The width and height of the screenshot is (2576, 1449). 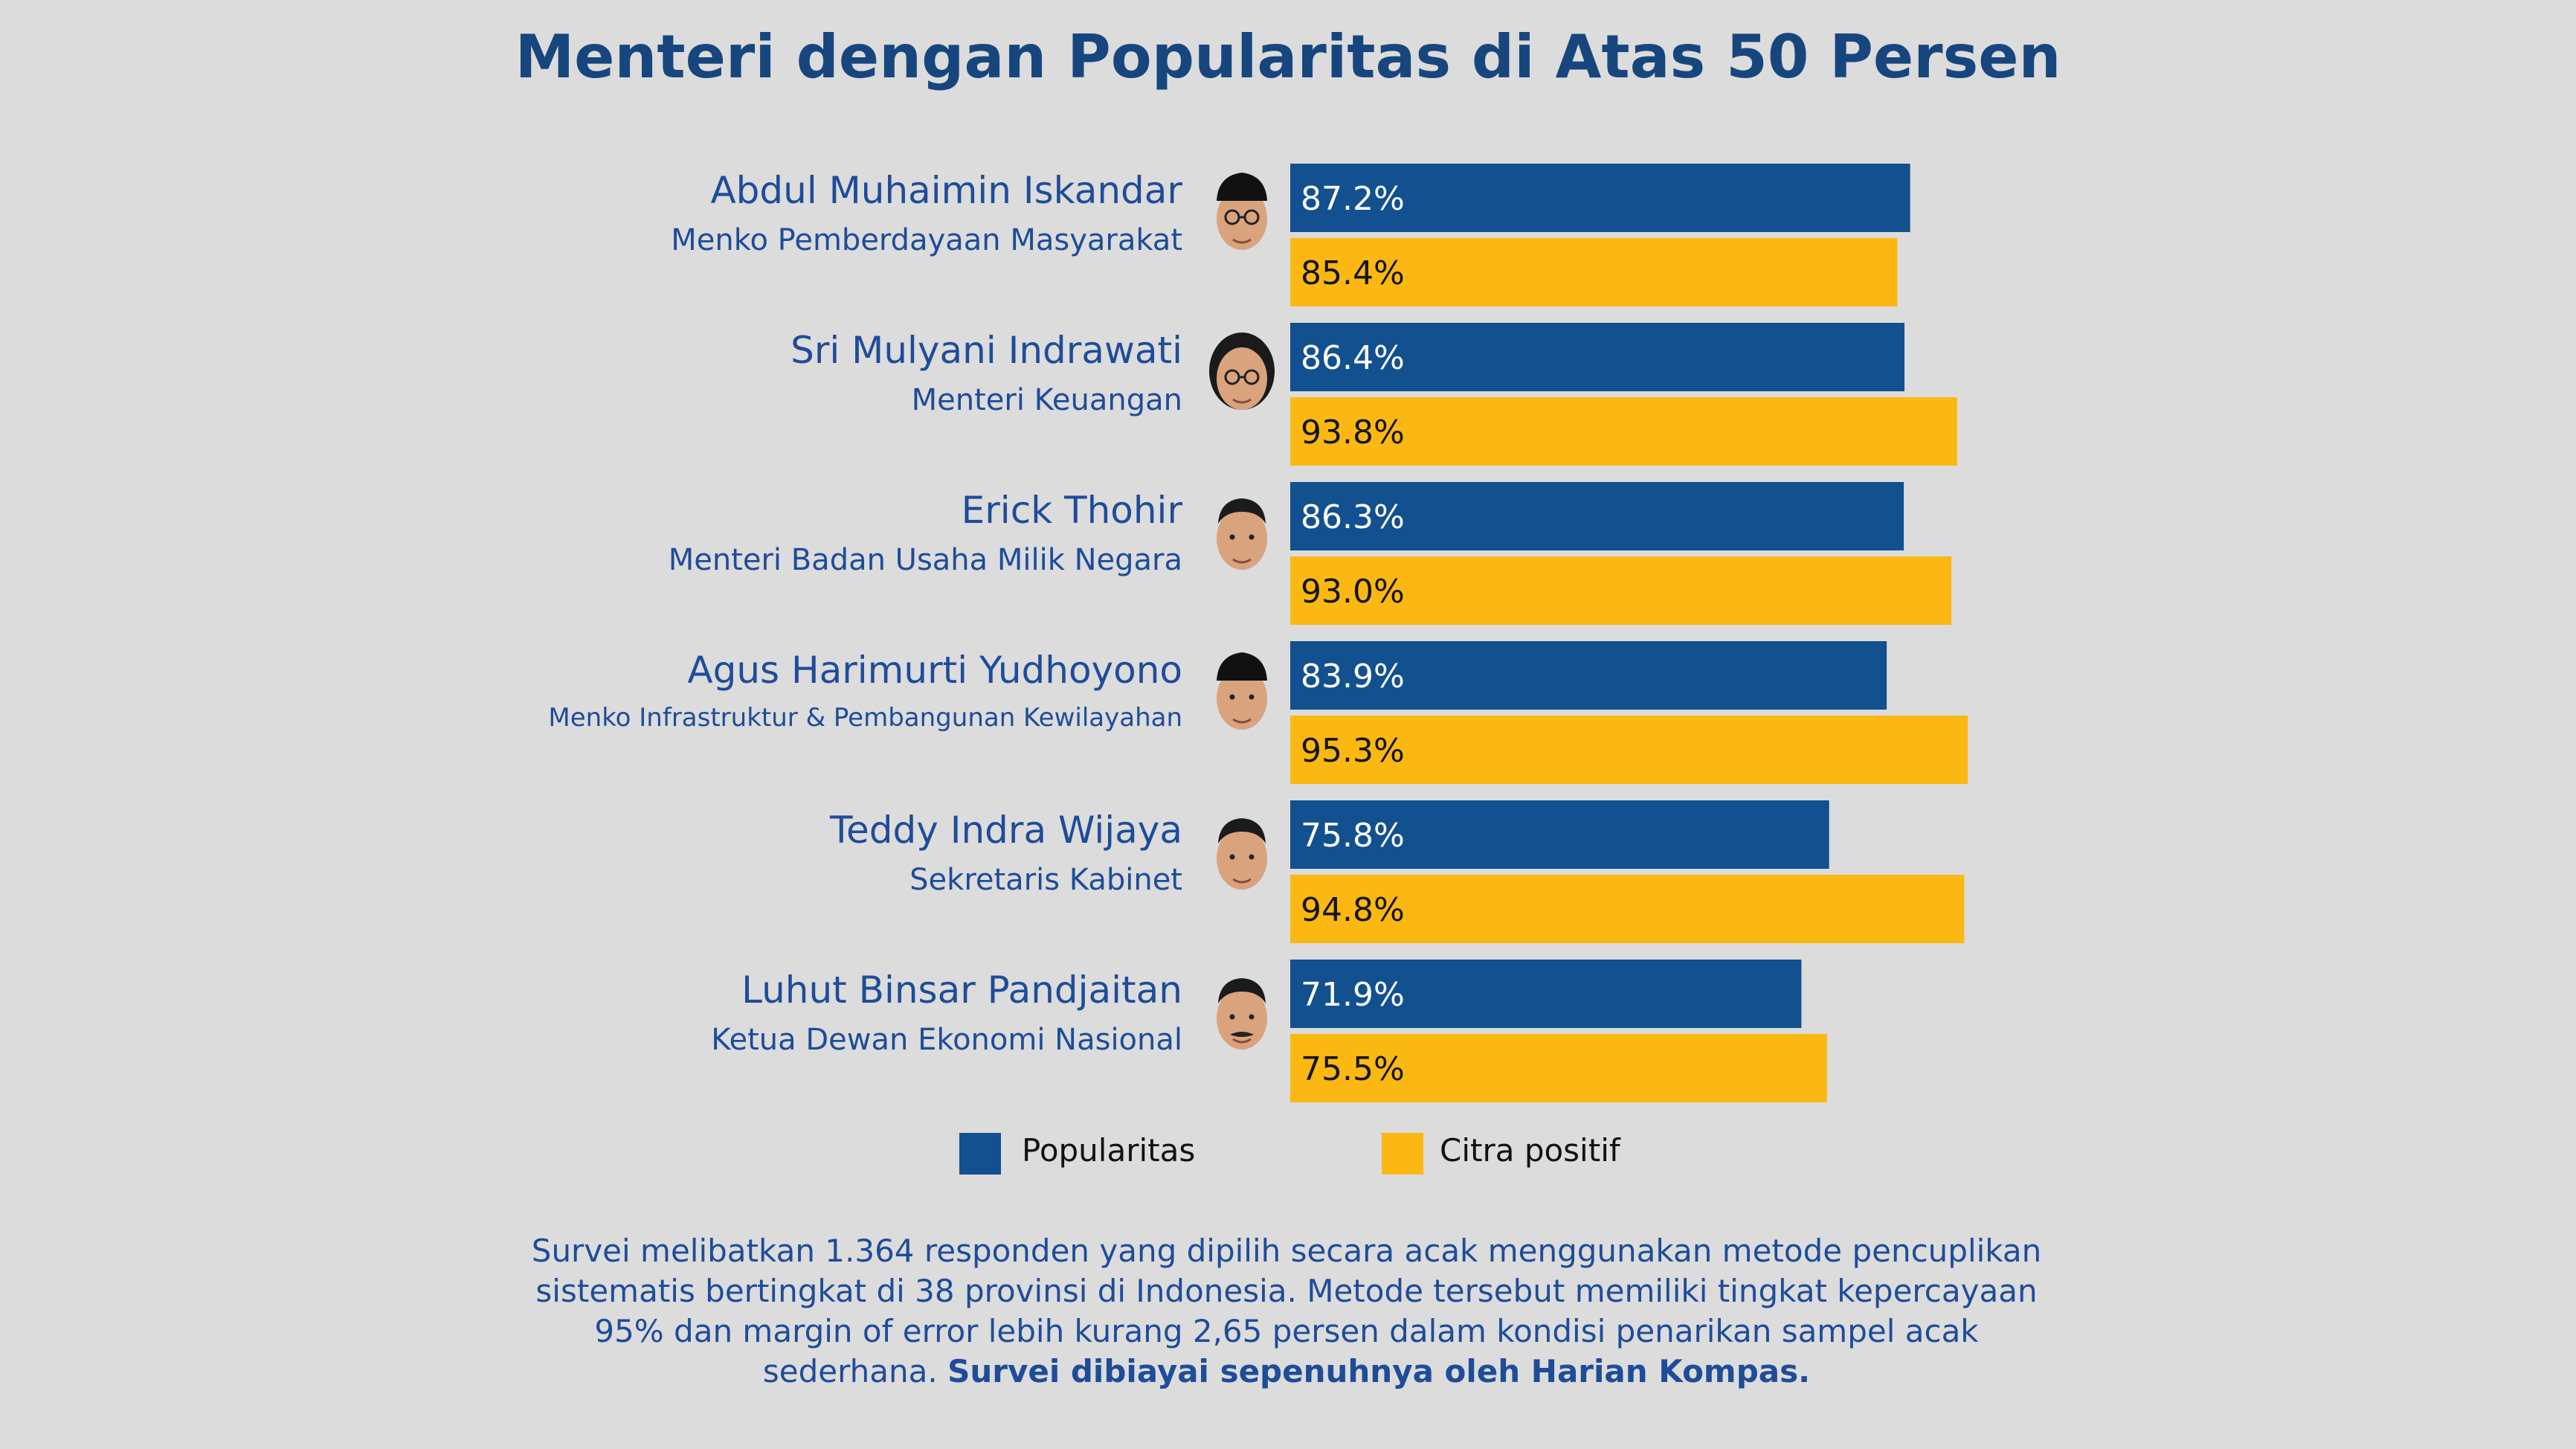 What do you see at coordinates (1071, 510) in the screenshot?
I see `minister-name: Erick Thohir` at bounding box center [1071, 510].